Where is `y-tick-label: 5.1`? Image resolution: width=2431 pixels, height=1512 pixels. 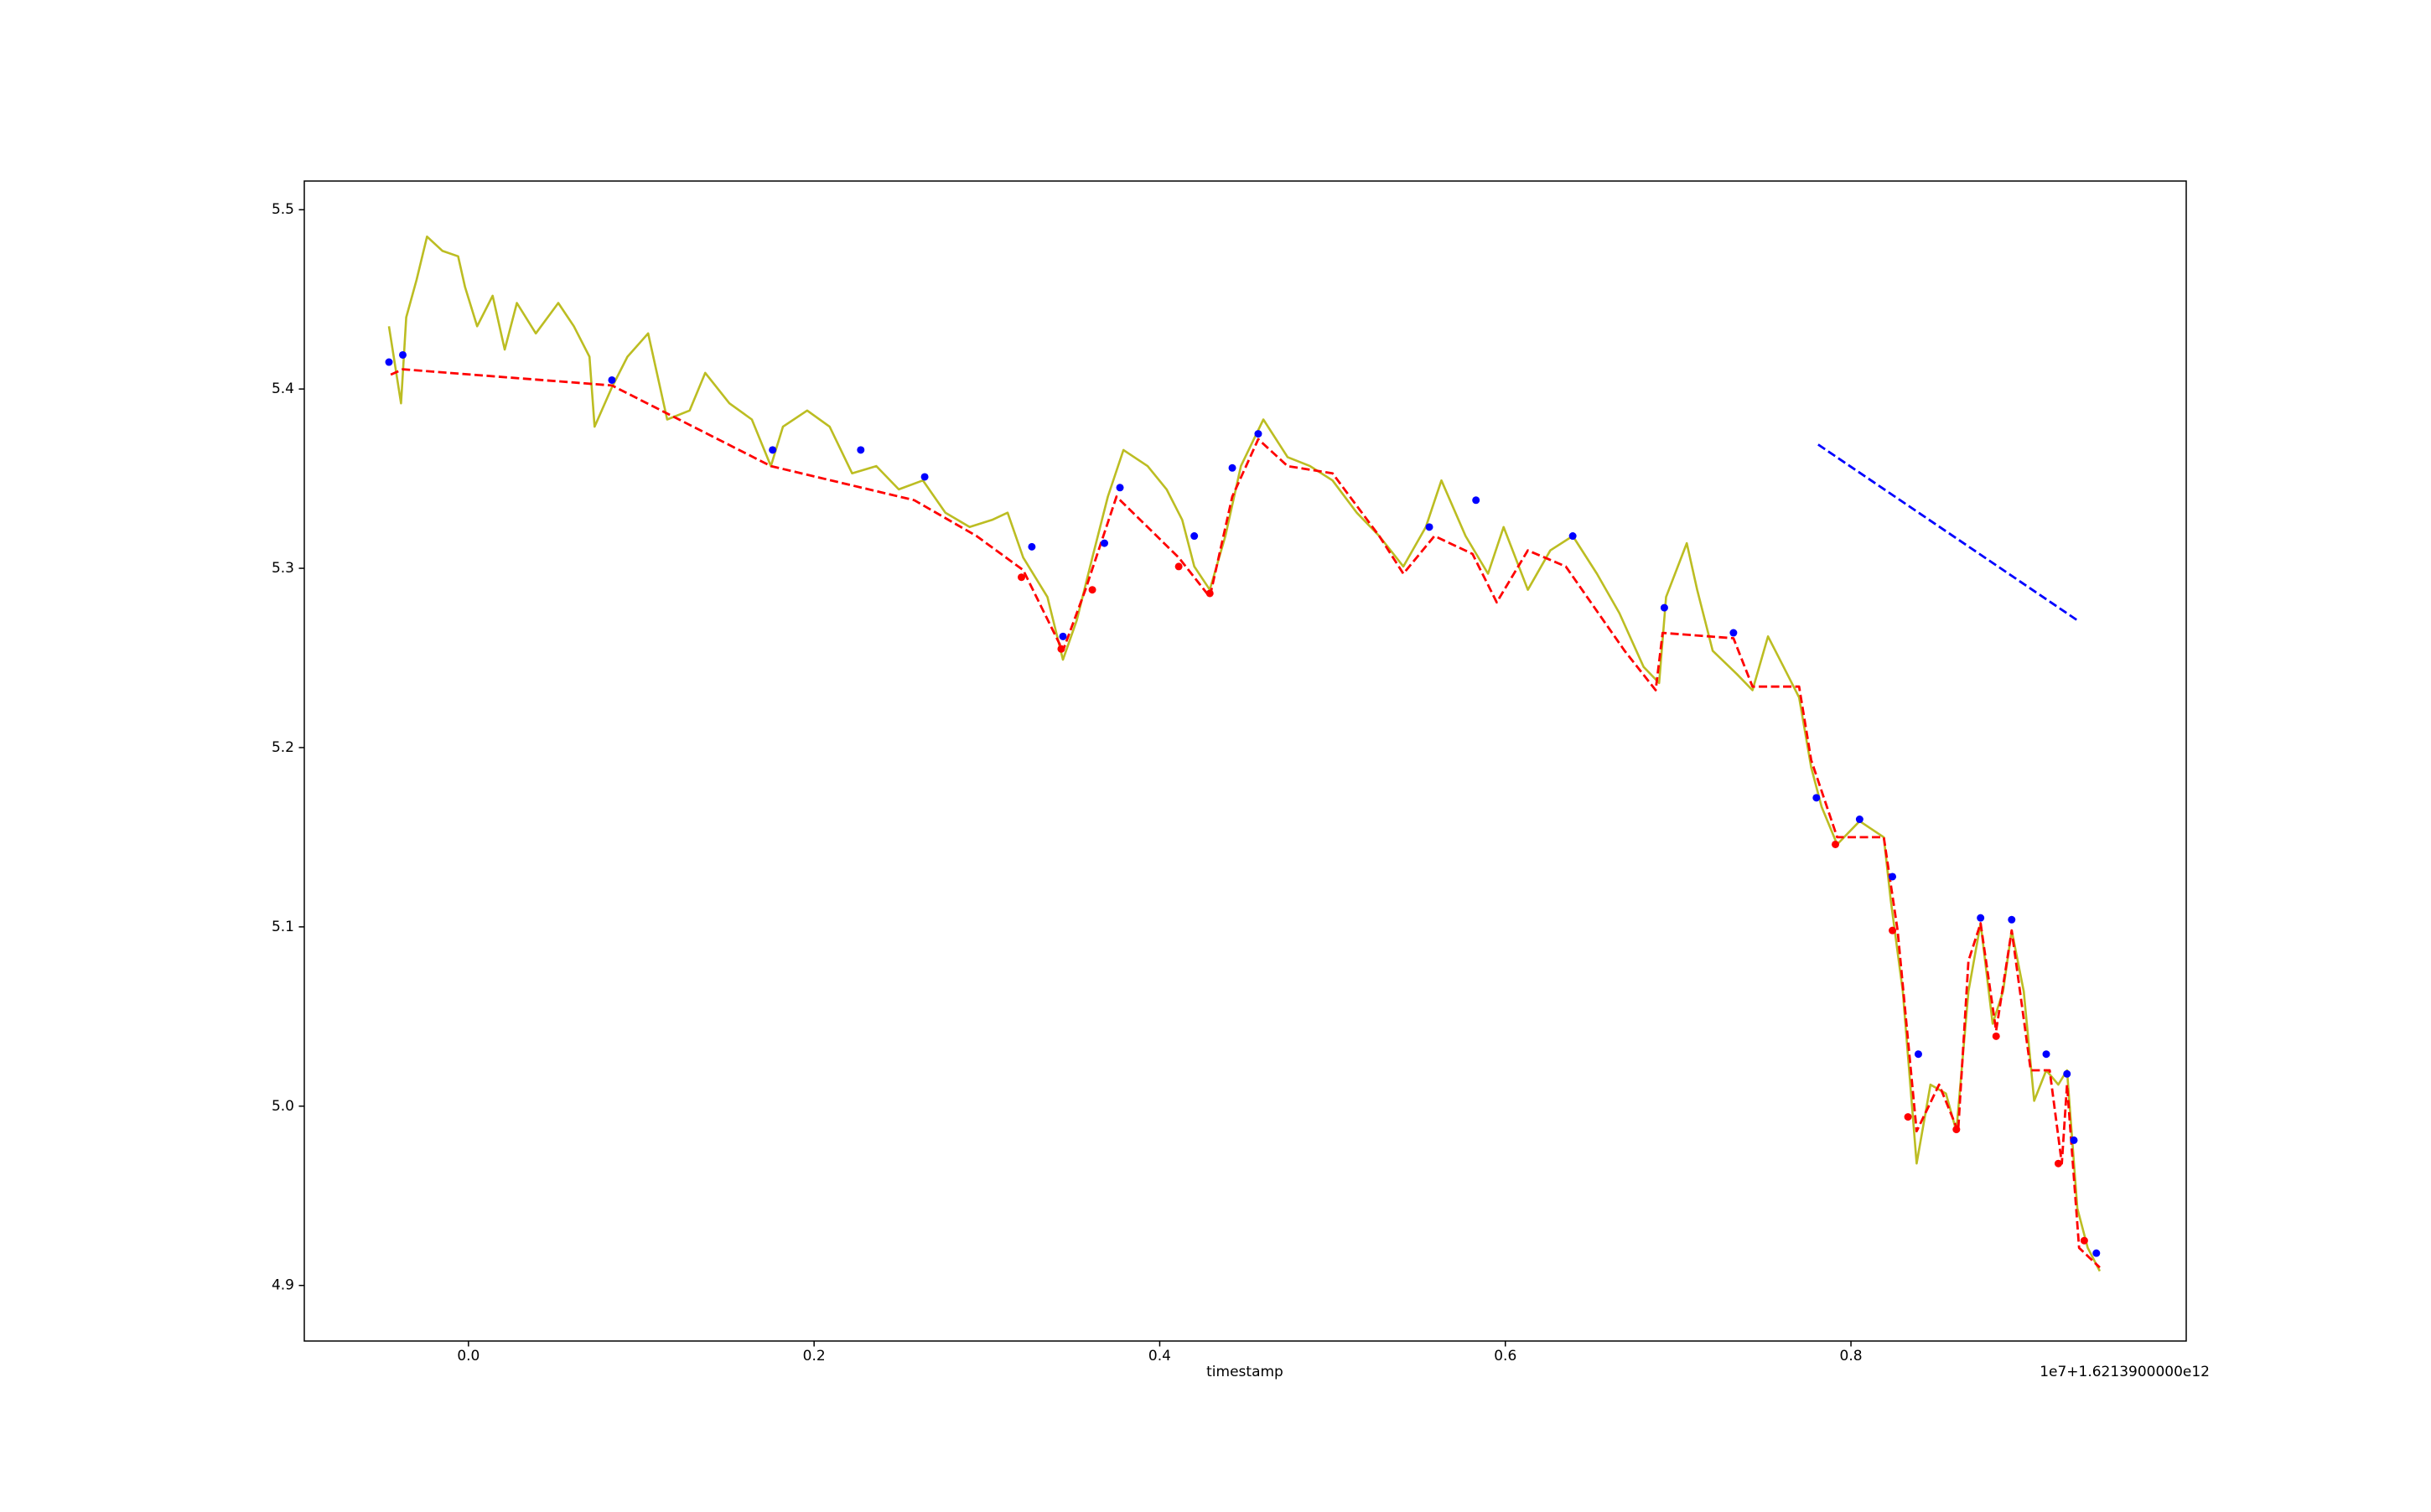 y-tick-label: 5.1 is located at coordinates (283, 927).